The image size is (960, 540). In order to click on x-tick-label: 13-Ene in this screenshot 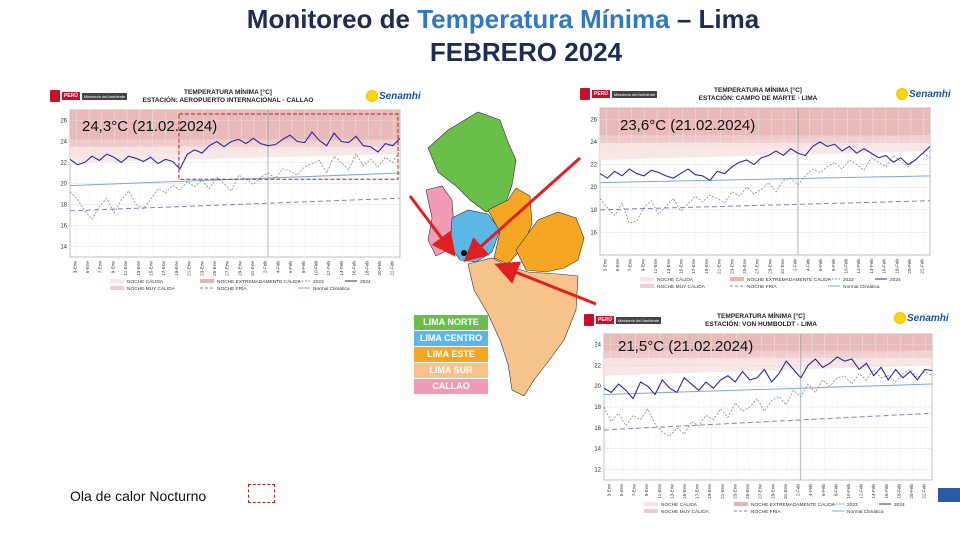, I will do `click(668, 266)`.